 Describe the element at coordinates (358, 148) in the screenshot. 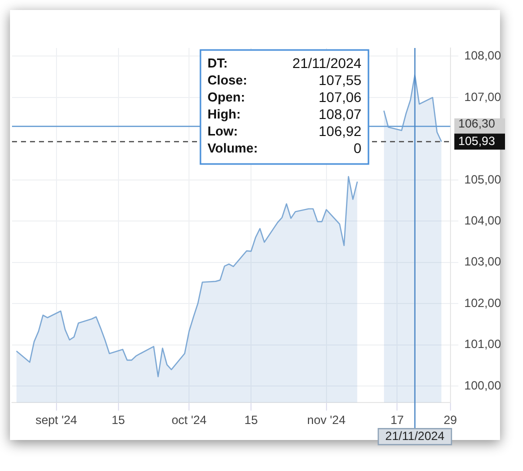

I see `annotation: 0` at that location.